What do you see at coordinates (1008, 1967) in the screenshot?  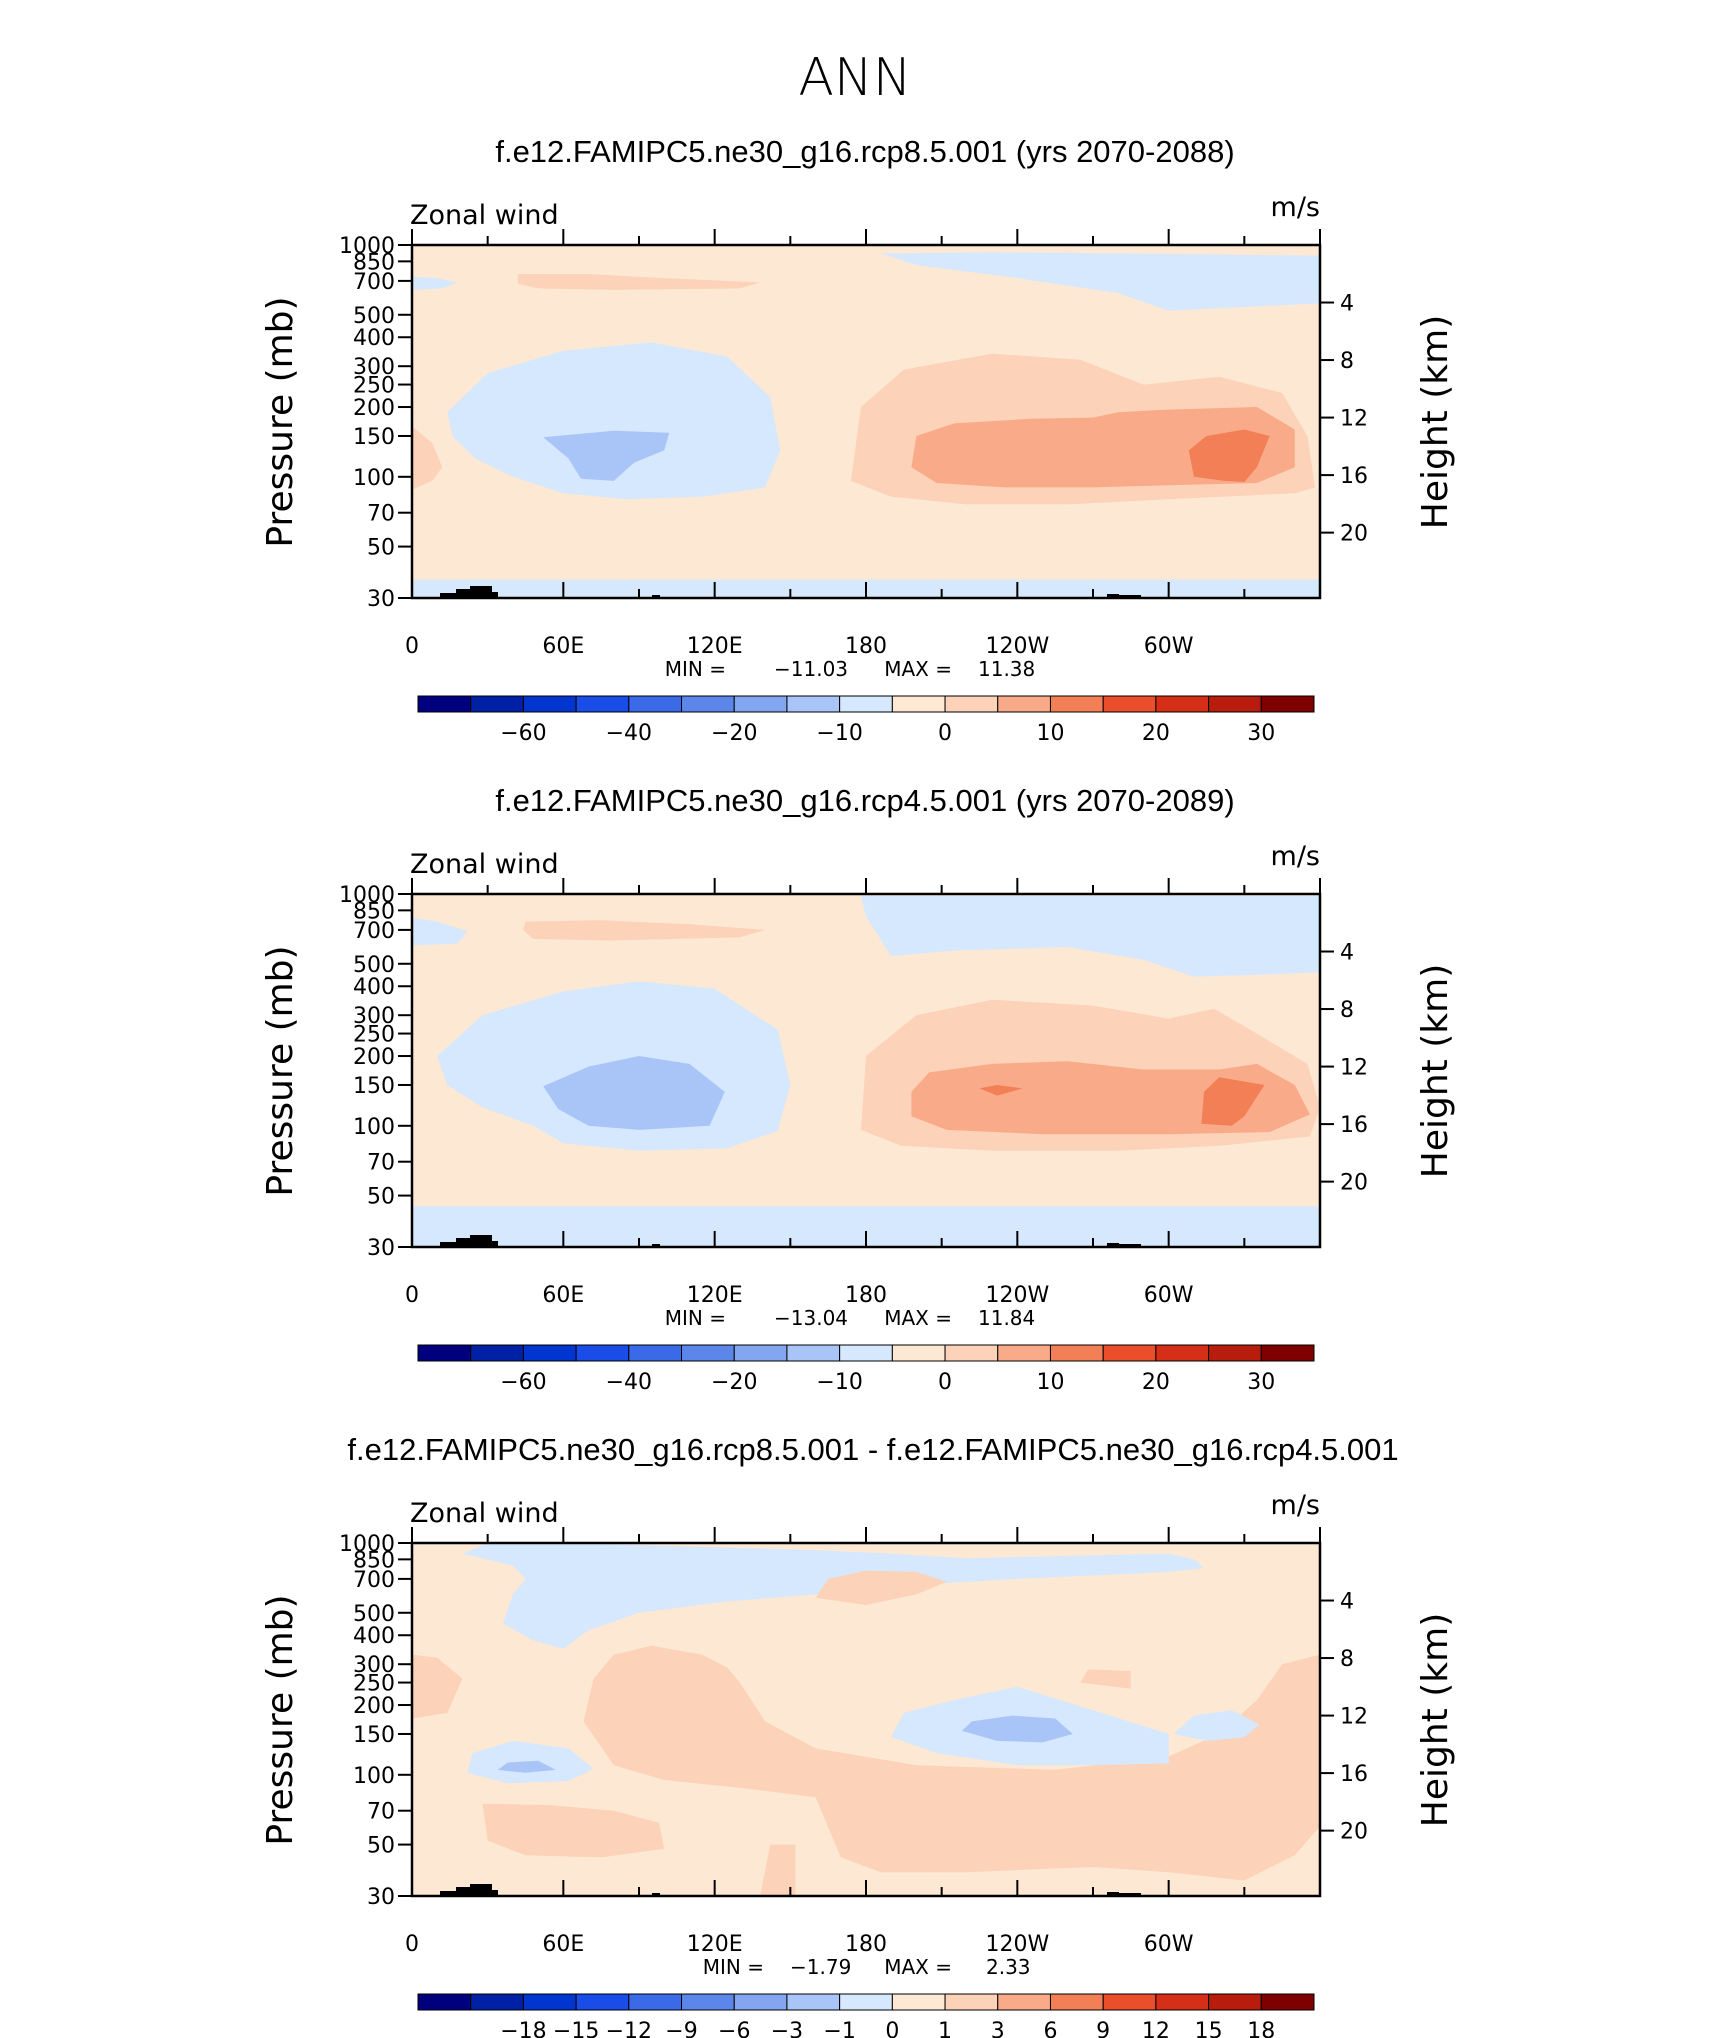 I see `max-value: 2.33` at bounding box center [1008, 1967].